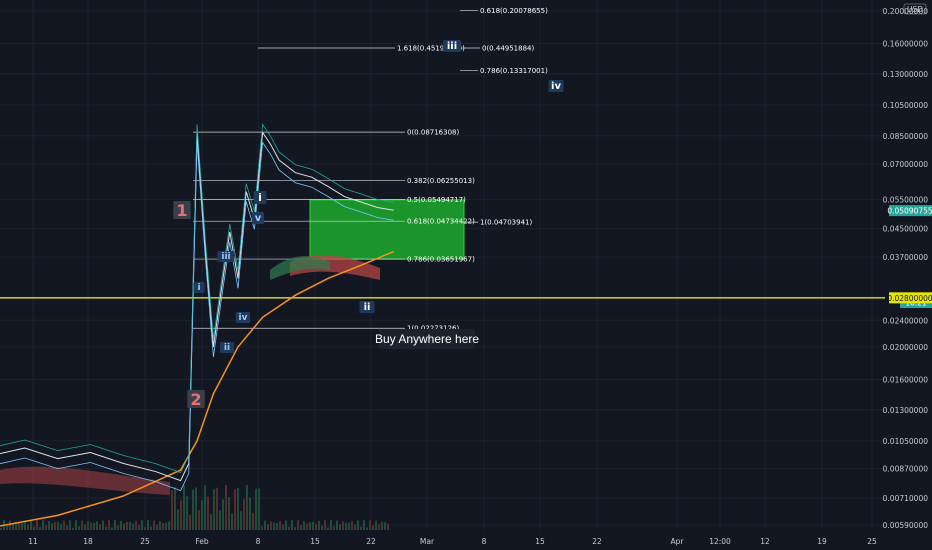 Image resolution: width=932 pixels, height=550 pixels. What do you see at coordinates (556, 86) in the screenshot?
I see `wave-label: iv` at bounding box center [556, 86].